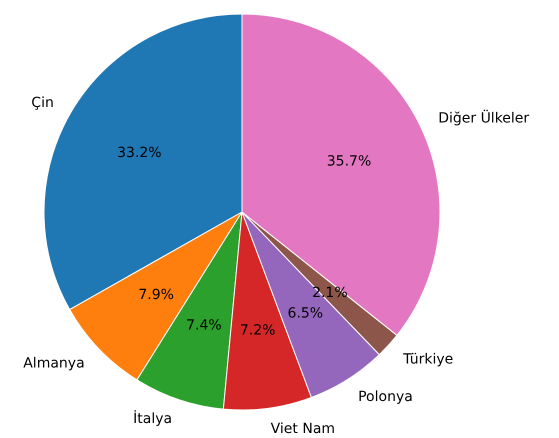 The width and height of the screenshot is (559, 438). Describe the element at coordinates (54, 363) in the screenshot. I see `slice-label: Almanya` at that location.